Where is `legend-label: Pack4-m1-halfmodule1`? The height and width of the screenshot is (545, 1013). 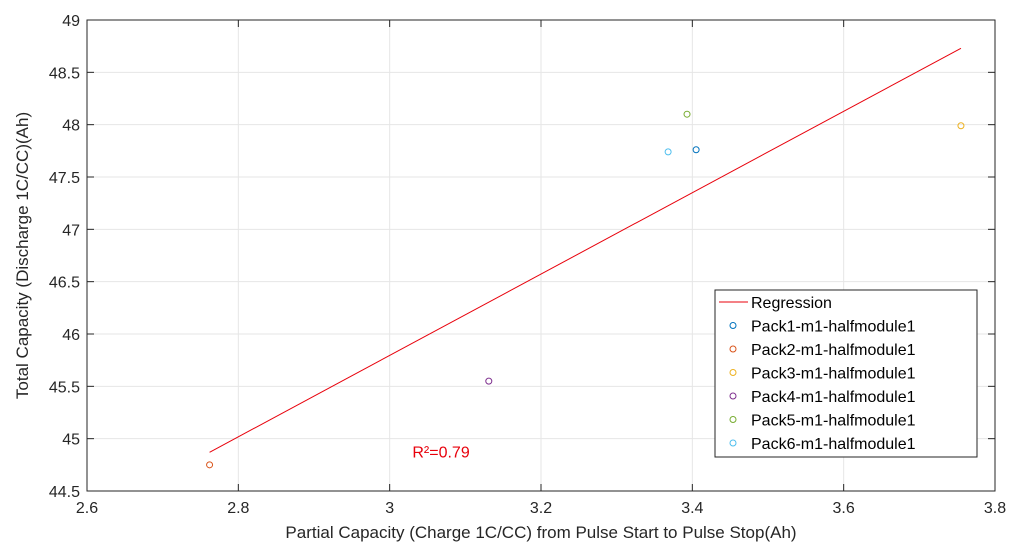
legend-label: Pack4-m1-halfmodule1 is located at coordinates (833, 397).